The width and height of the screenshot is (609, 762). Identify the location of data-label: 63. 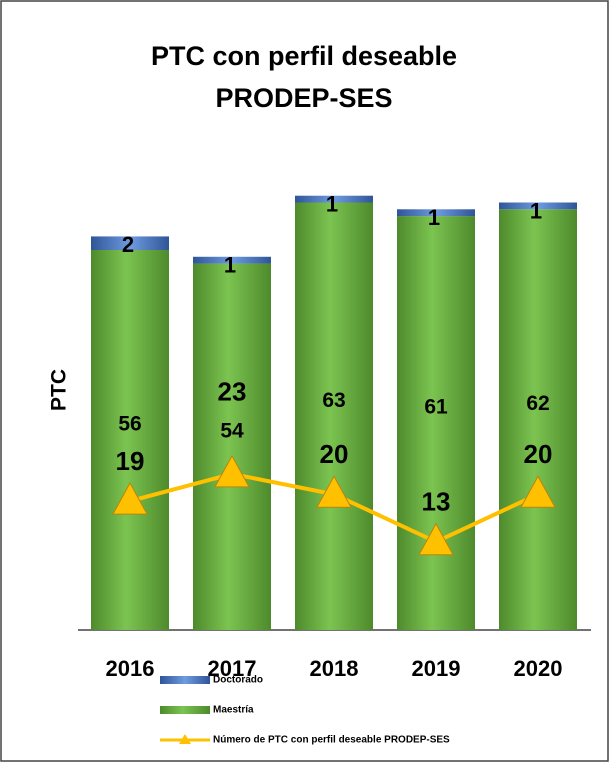
(333, 400).